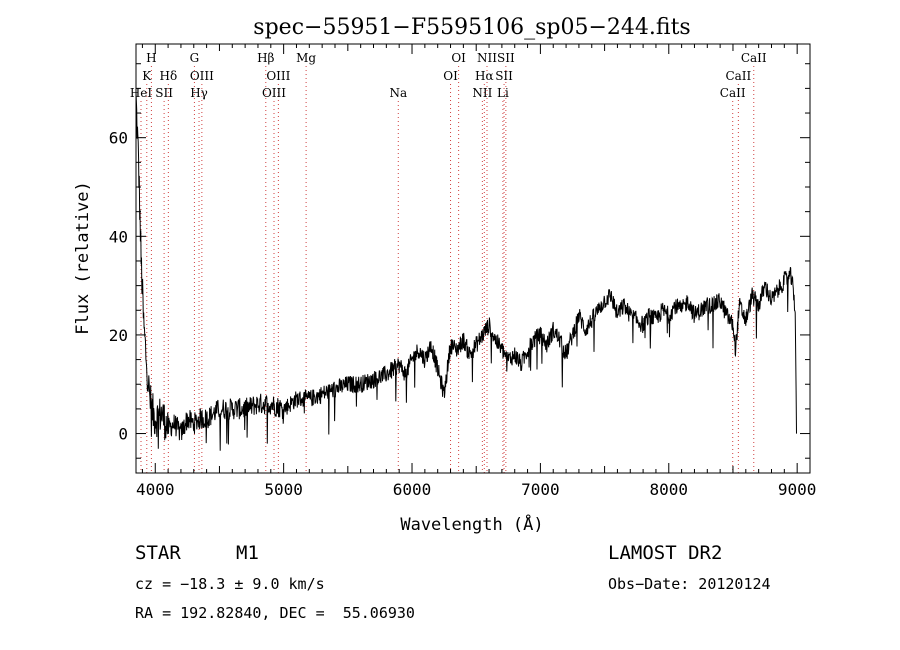  Describe the element at coordinates (118, 236) in the screenshot. I see `y-tick-label: 40` at that location.